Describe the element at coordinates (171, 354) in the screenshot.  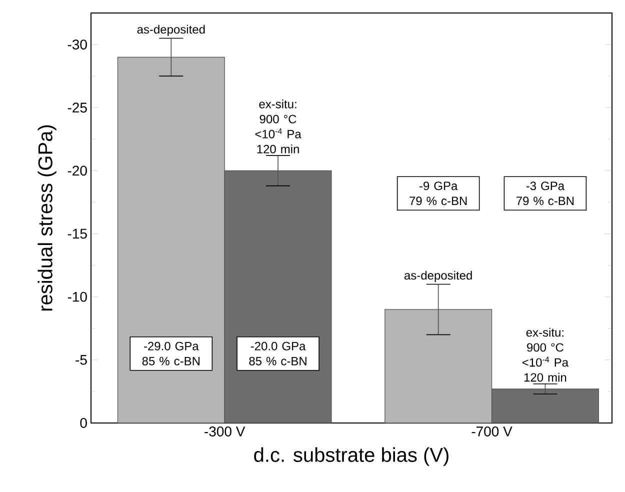
I see `annotation: -29.0 GPa 85 % c-BN` at that location.